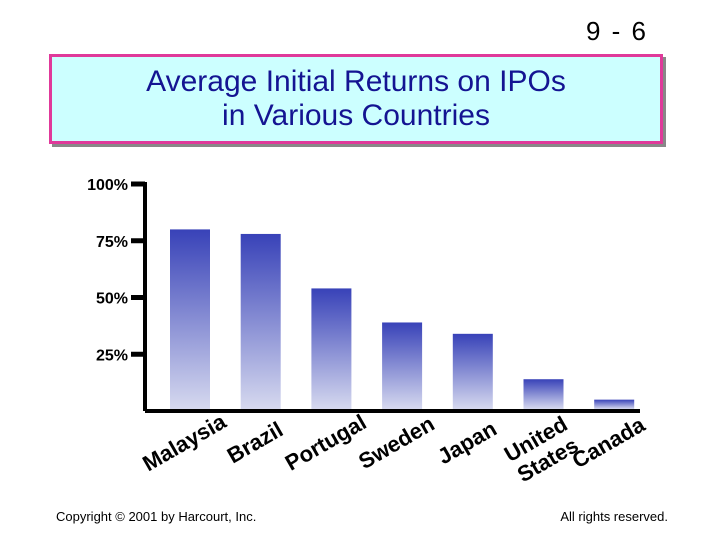 Image resolution: width=720 pixels, height=540 pixels. I want to click on x-tick-label: Japan, so click(467, 442).